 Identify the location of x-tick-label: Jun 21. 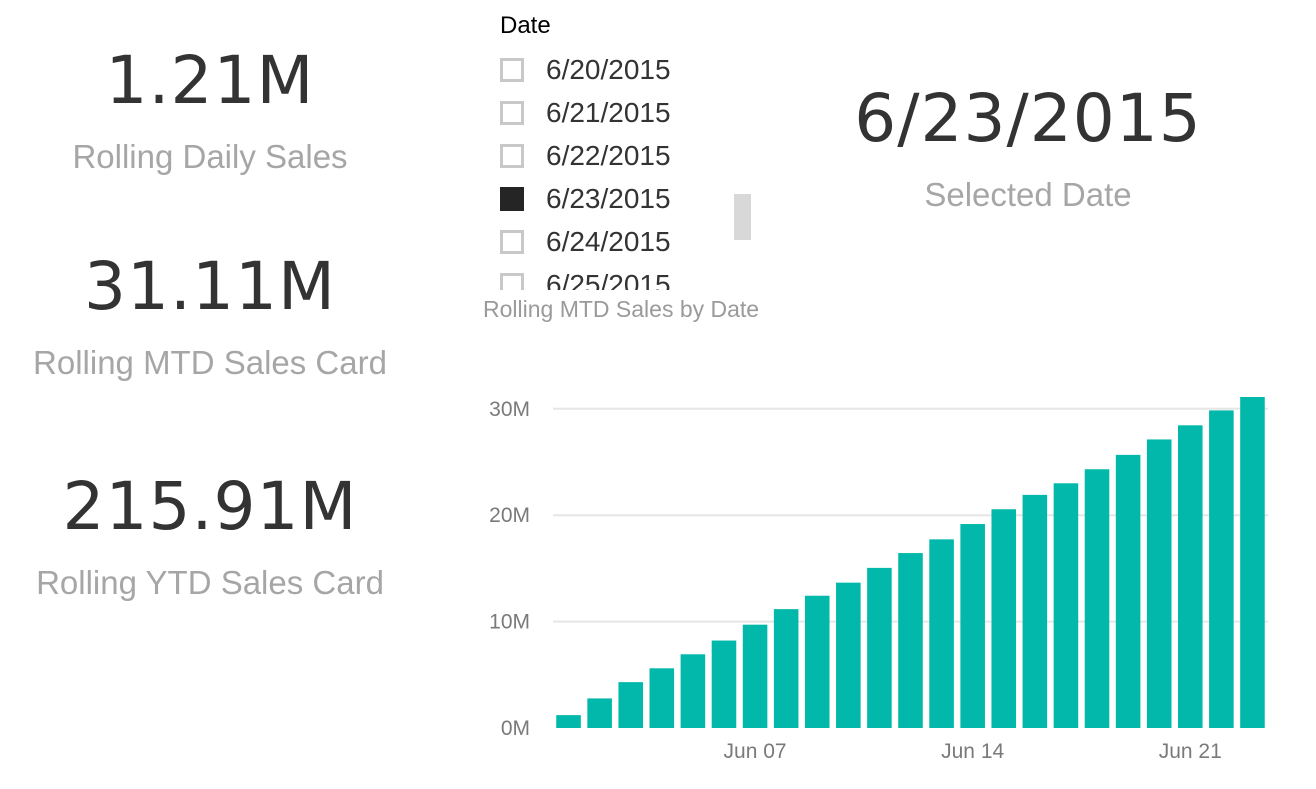
(1190, 751).